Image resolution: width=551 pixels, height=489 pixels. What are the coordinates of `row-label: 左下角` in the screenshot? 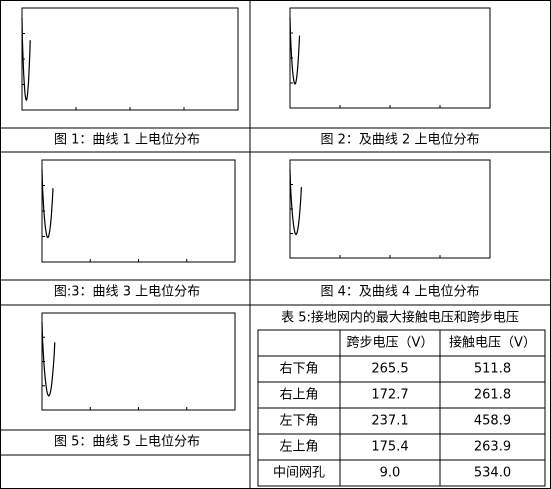 It's located at (298, 421).